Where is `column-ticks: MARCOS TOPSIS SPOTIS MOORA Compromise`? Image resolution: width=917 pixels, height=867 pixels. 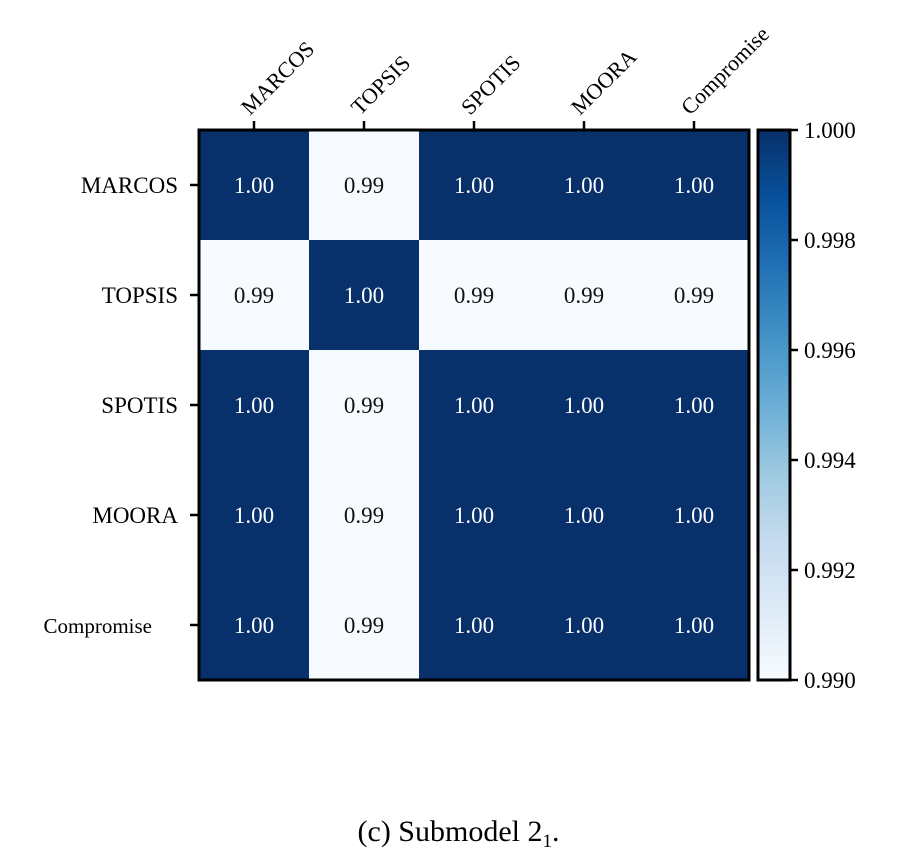 column-ticks: MARCOS TOPSIS SPOTIS MOORA Compromise is located at coordinates (505, 75).